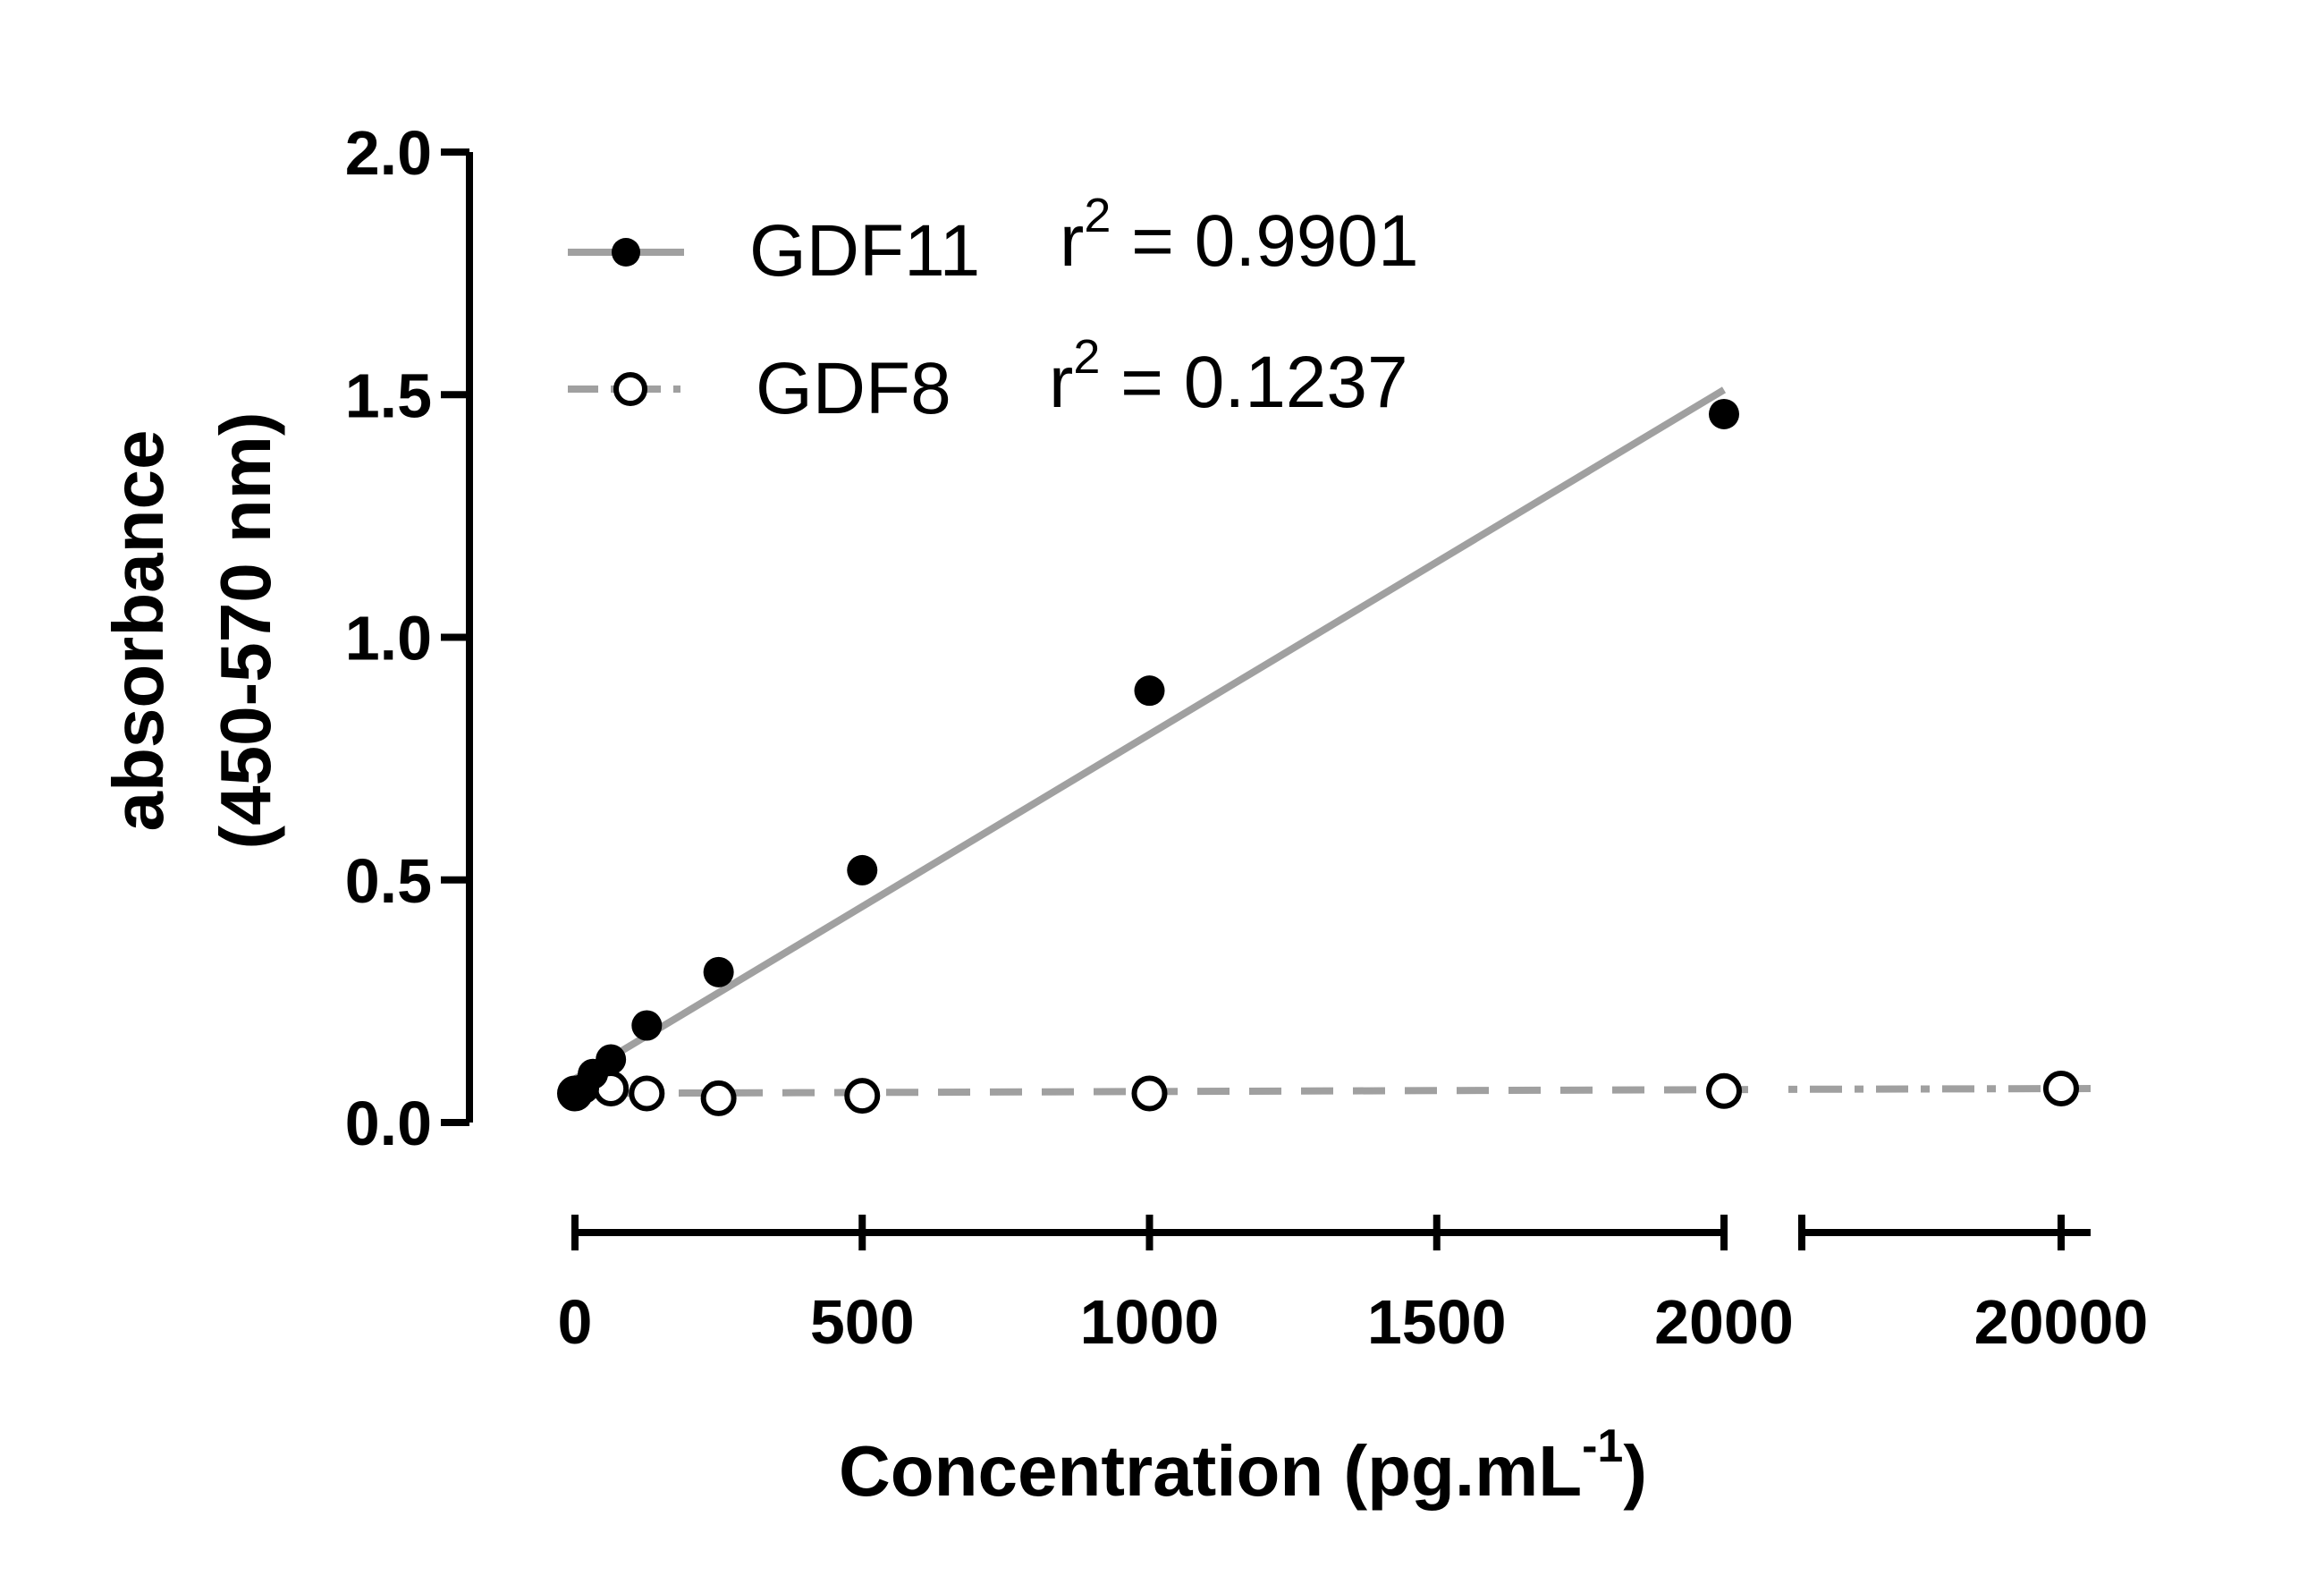  Describe the element at coordinates (1097, 215) in the screenshot. I see `r2-sup-gdf11: 2` at that location.